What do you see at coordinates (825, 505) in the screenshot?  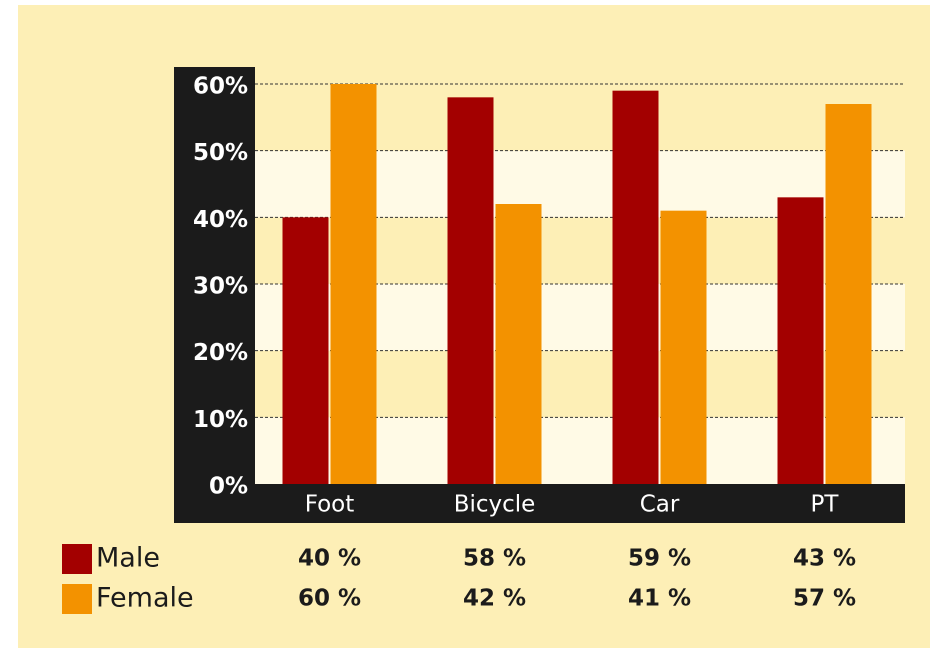 I see `x-tick-label: PT` at bounding box center [825, 505].